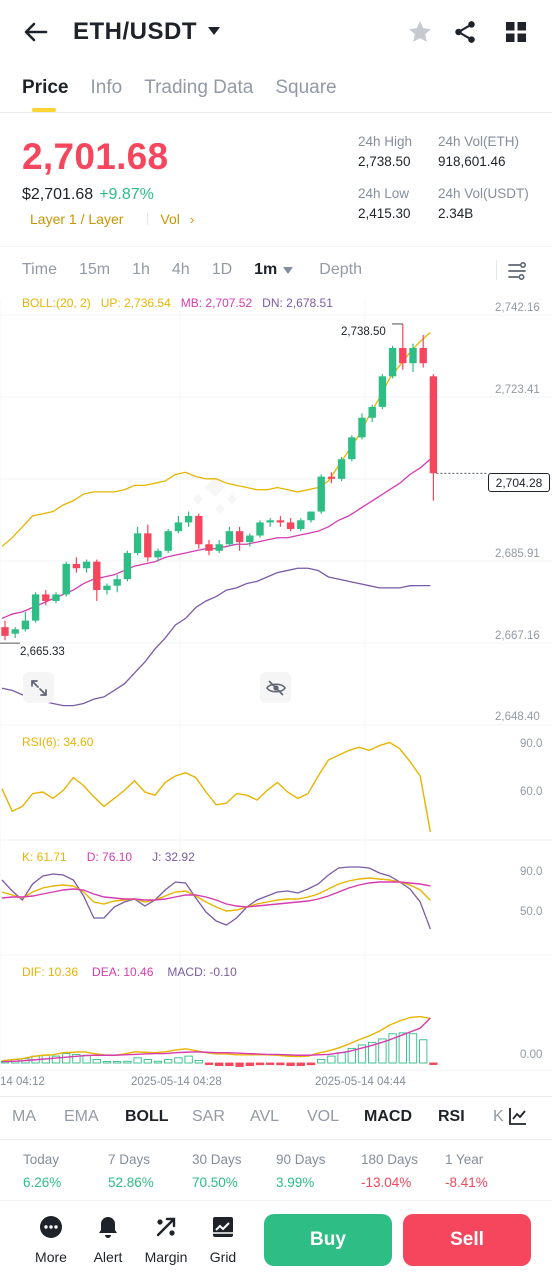 The height and width of the screenshot is (1280, 552). I want to click on fullscreen-icon, so click(38, 687).